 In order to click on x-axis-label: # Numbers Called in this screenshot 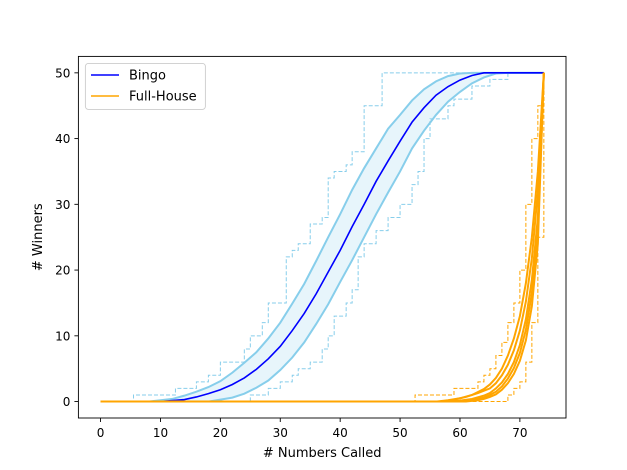, I will do `click(322, 453)`.